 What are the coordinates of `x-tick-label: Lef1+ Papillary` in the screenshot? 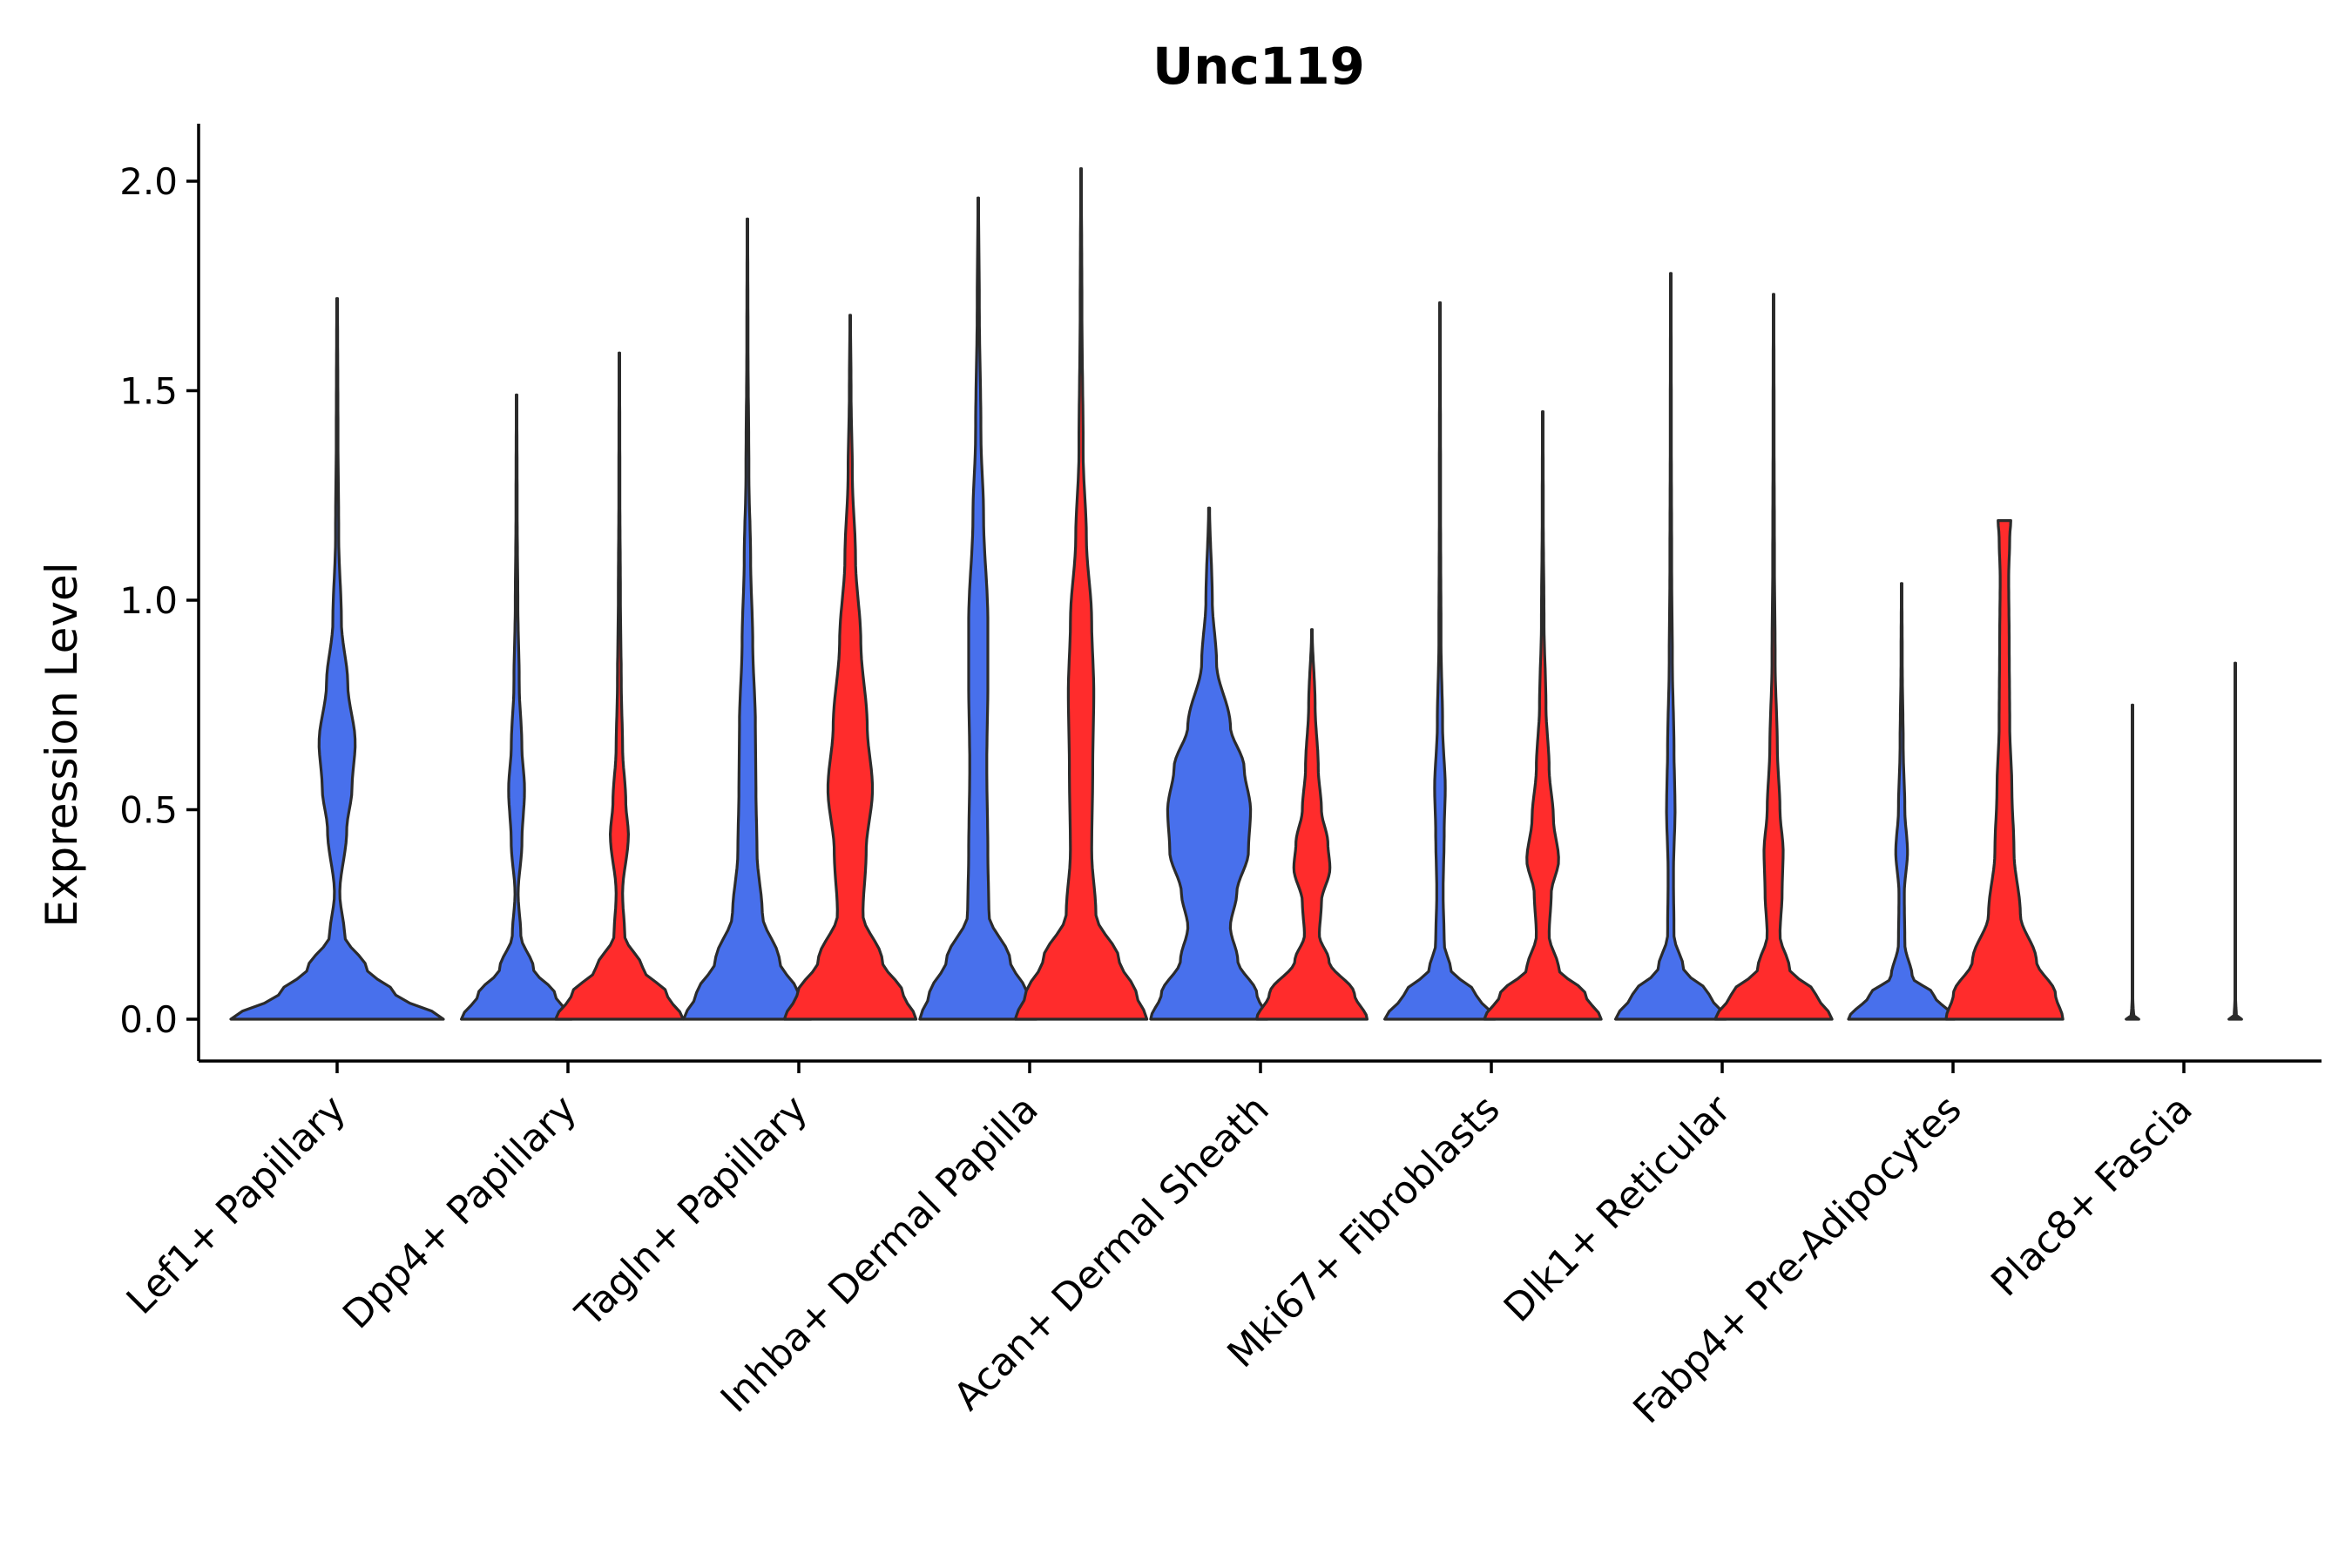 It's located at (236, 1205).